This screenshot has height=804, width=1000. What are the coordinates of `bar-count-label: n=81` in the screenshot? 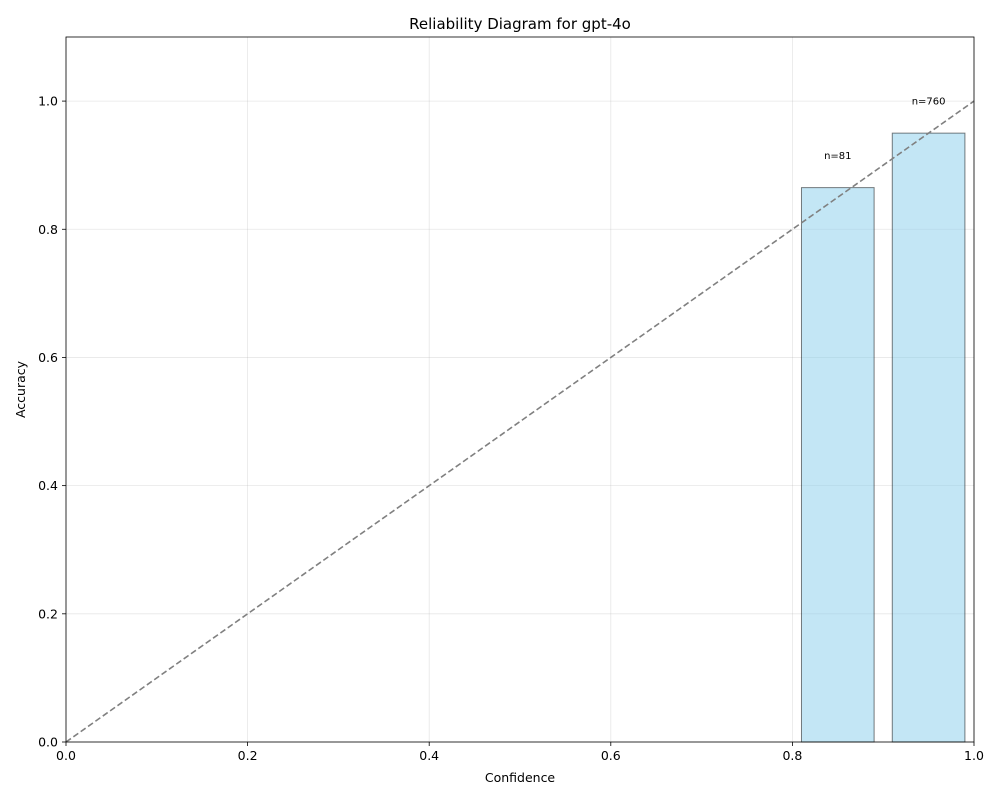 It's located at (837, 156).